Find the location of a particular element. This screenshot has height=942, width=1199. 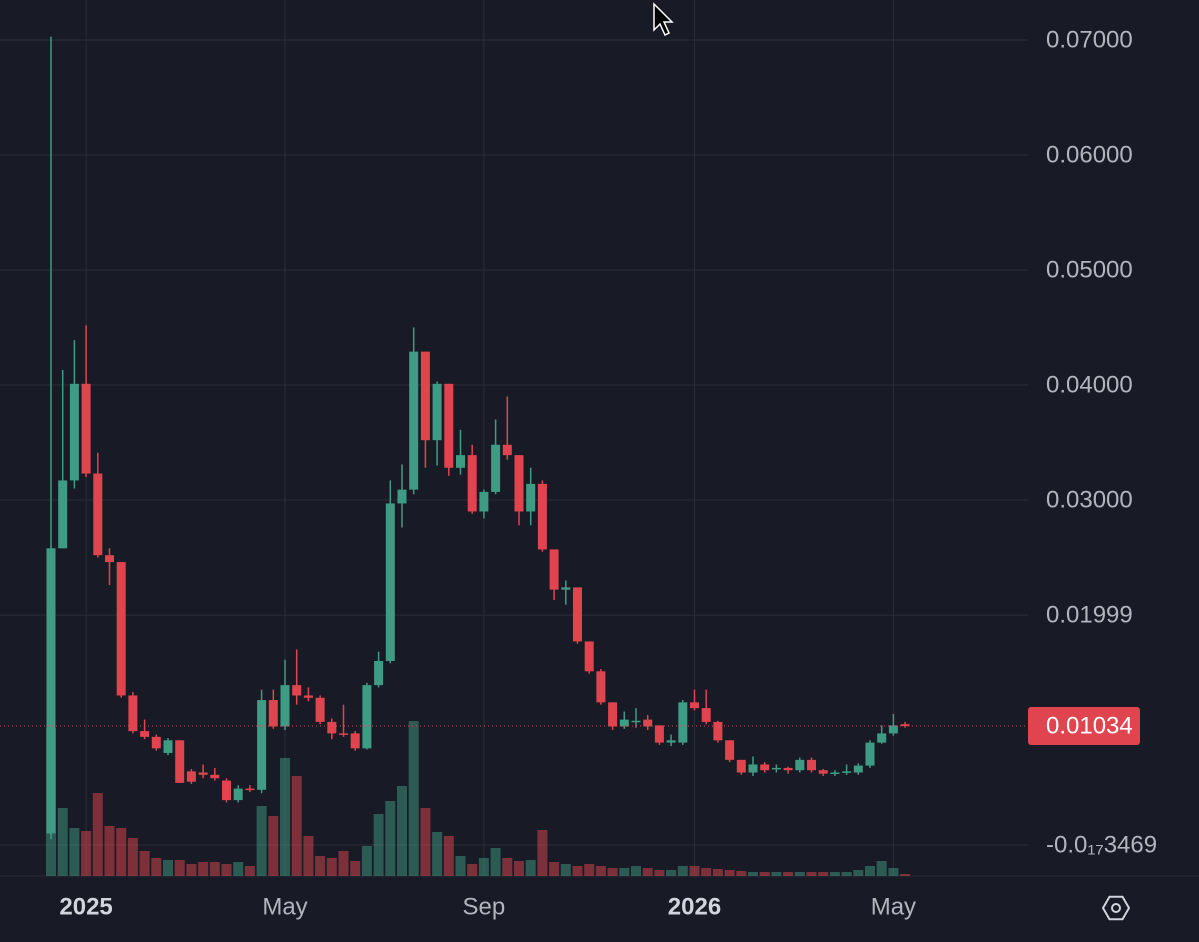

settings-button is located at coordinates (1116, 908).